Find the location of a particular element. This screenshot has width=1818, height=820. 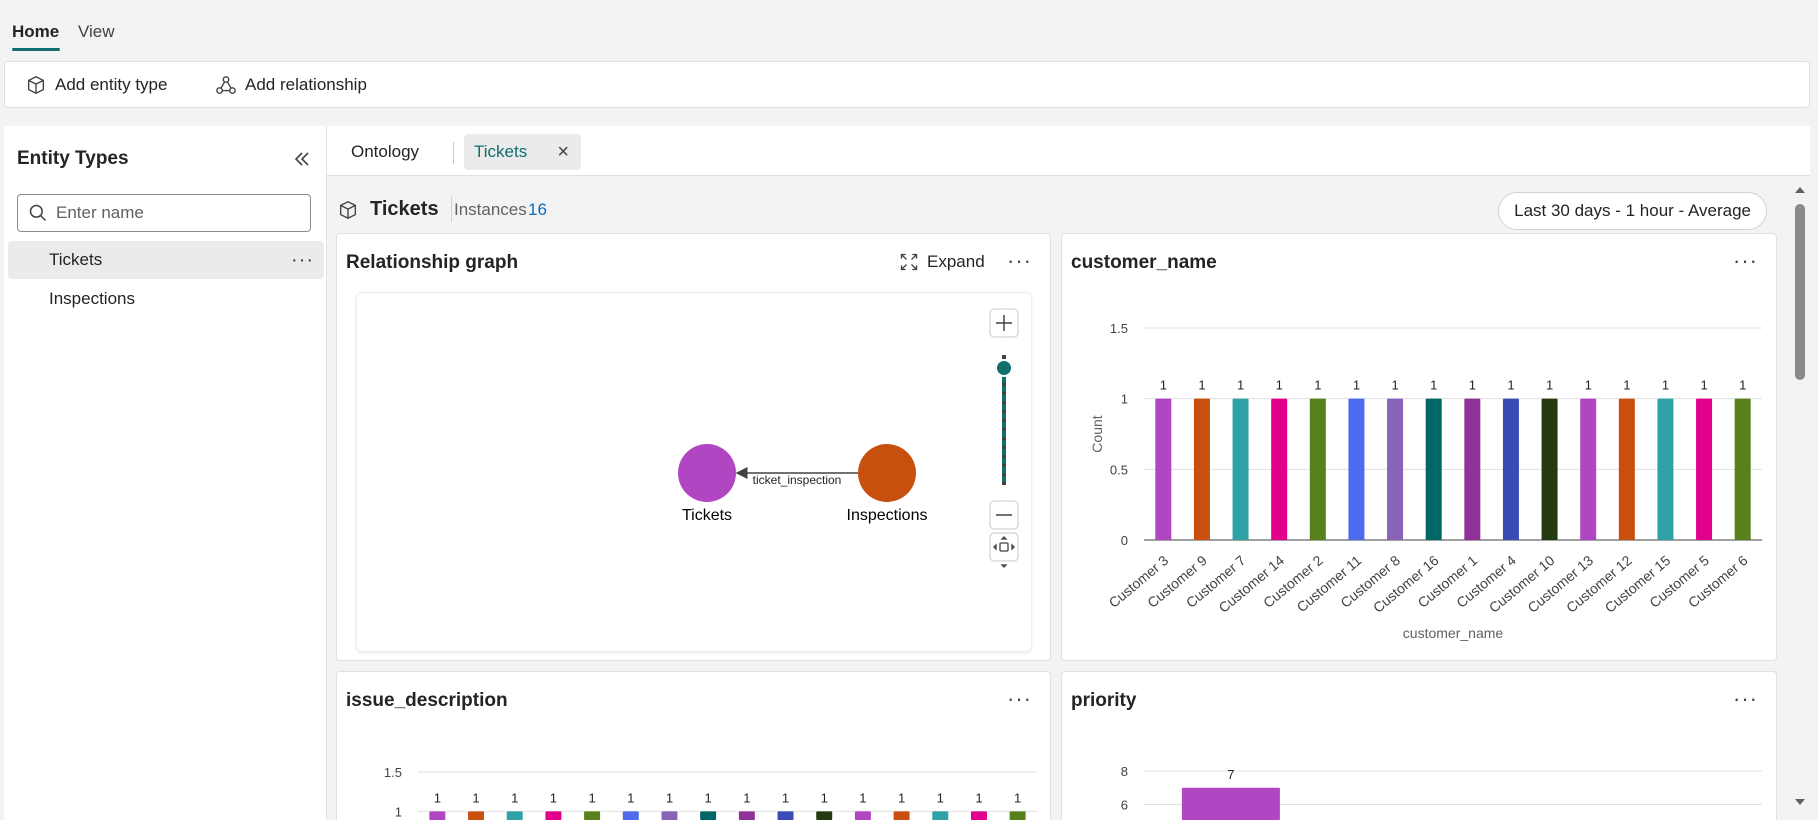

add-relationship-label: Add relationship is located at coordinates (306, 84).